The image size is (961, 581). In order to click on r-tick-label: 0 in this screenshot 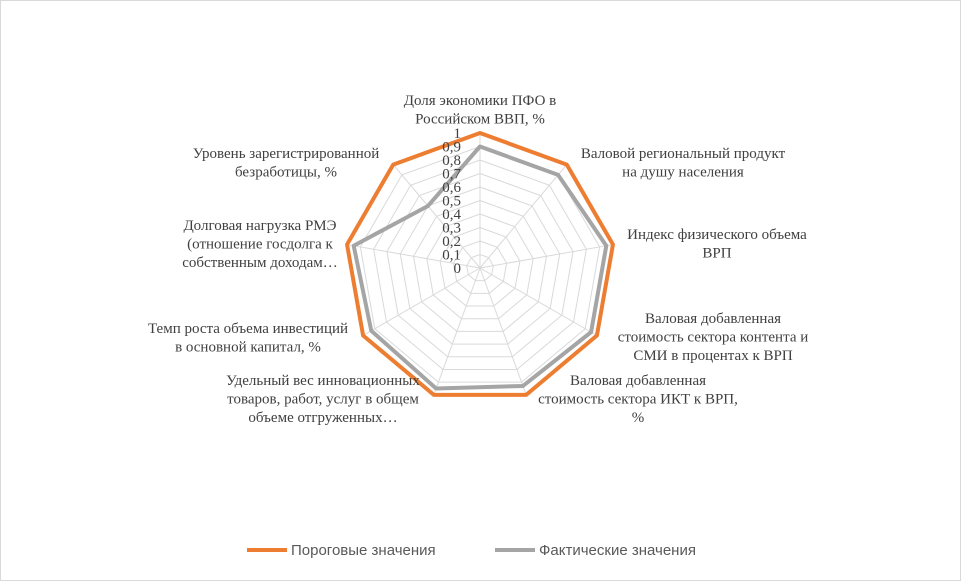, I will do `click(458, 269)`.